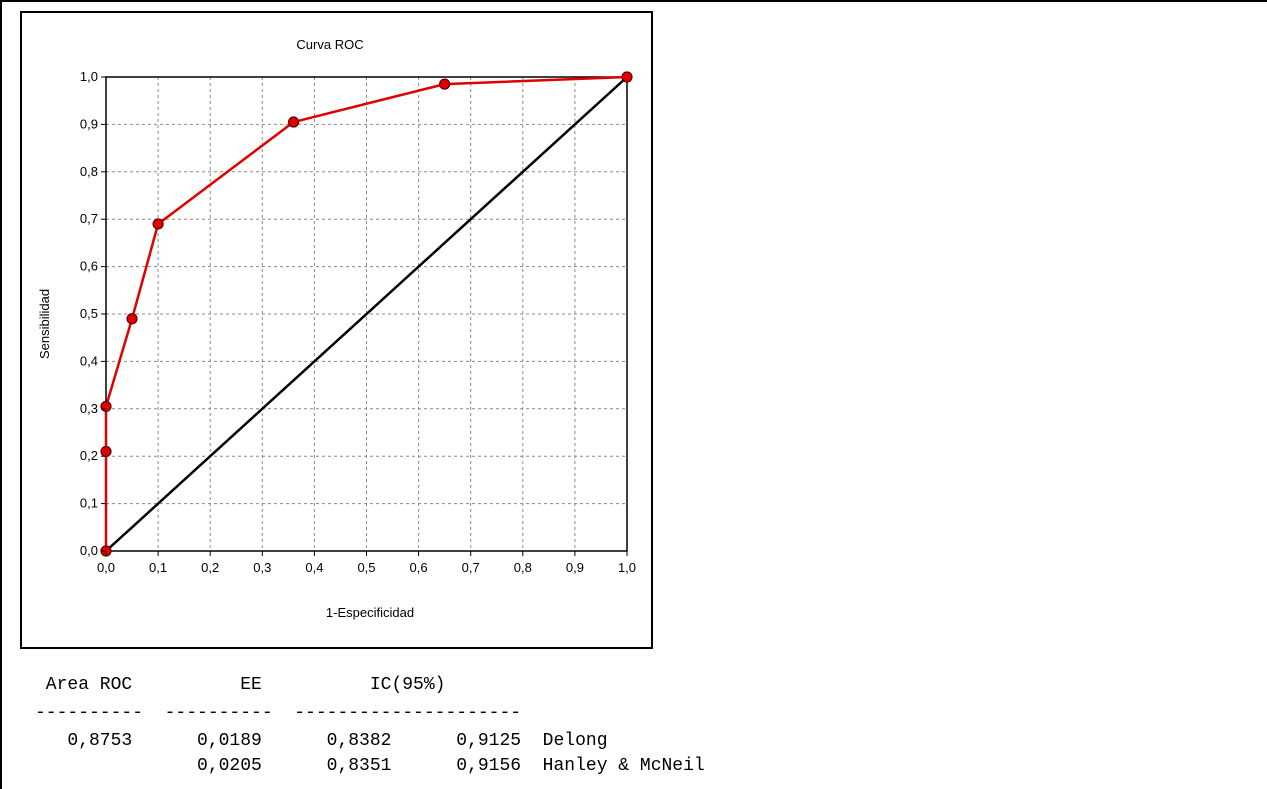 Image resolution: width=1267 pixels, height=789 pixels. Describe the element at coordinates (89, 218) in the screenshot. I see `y-tick-label: 0,7` at that location.